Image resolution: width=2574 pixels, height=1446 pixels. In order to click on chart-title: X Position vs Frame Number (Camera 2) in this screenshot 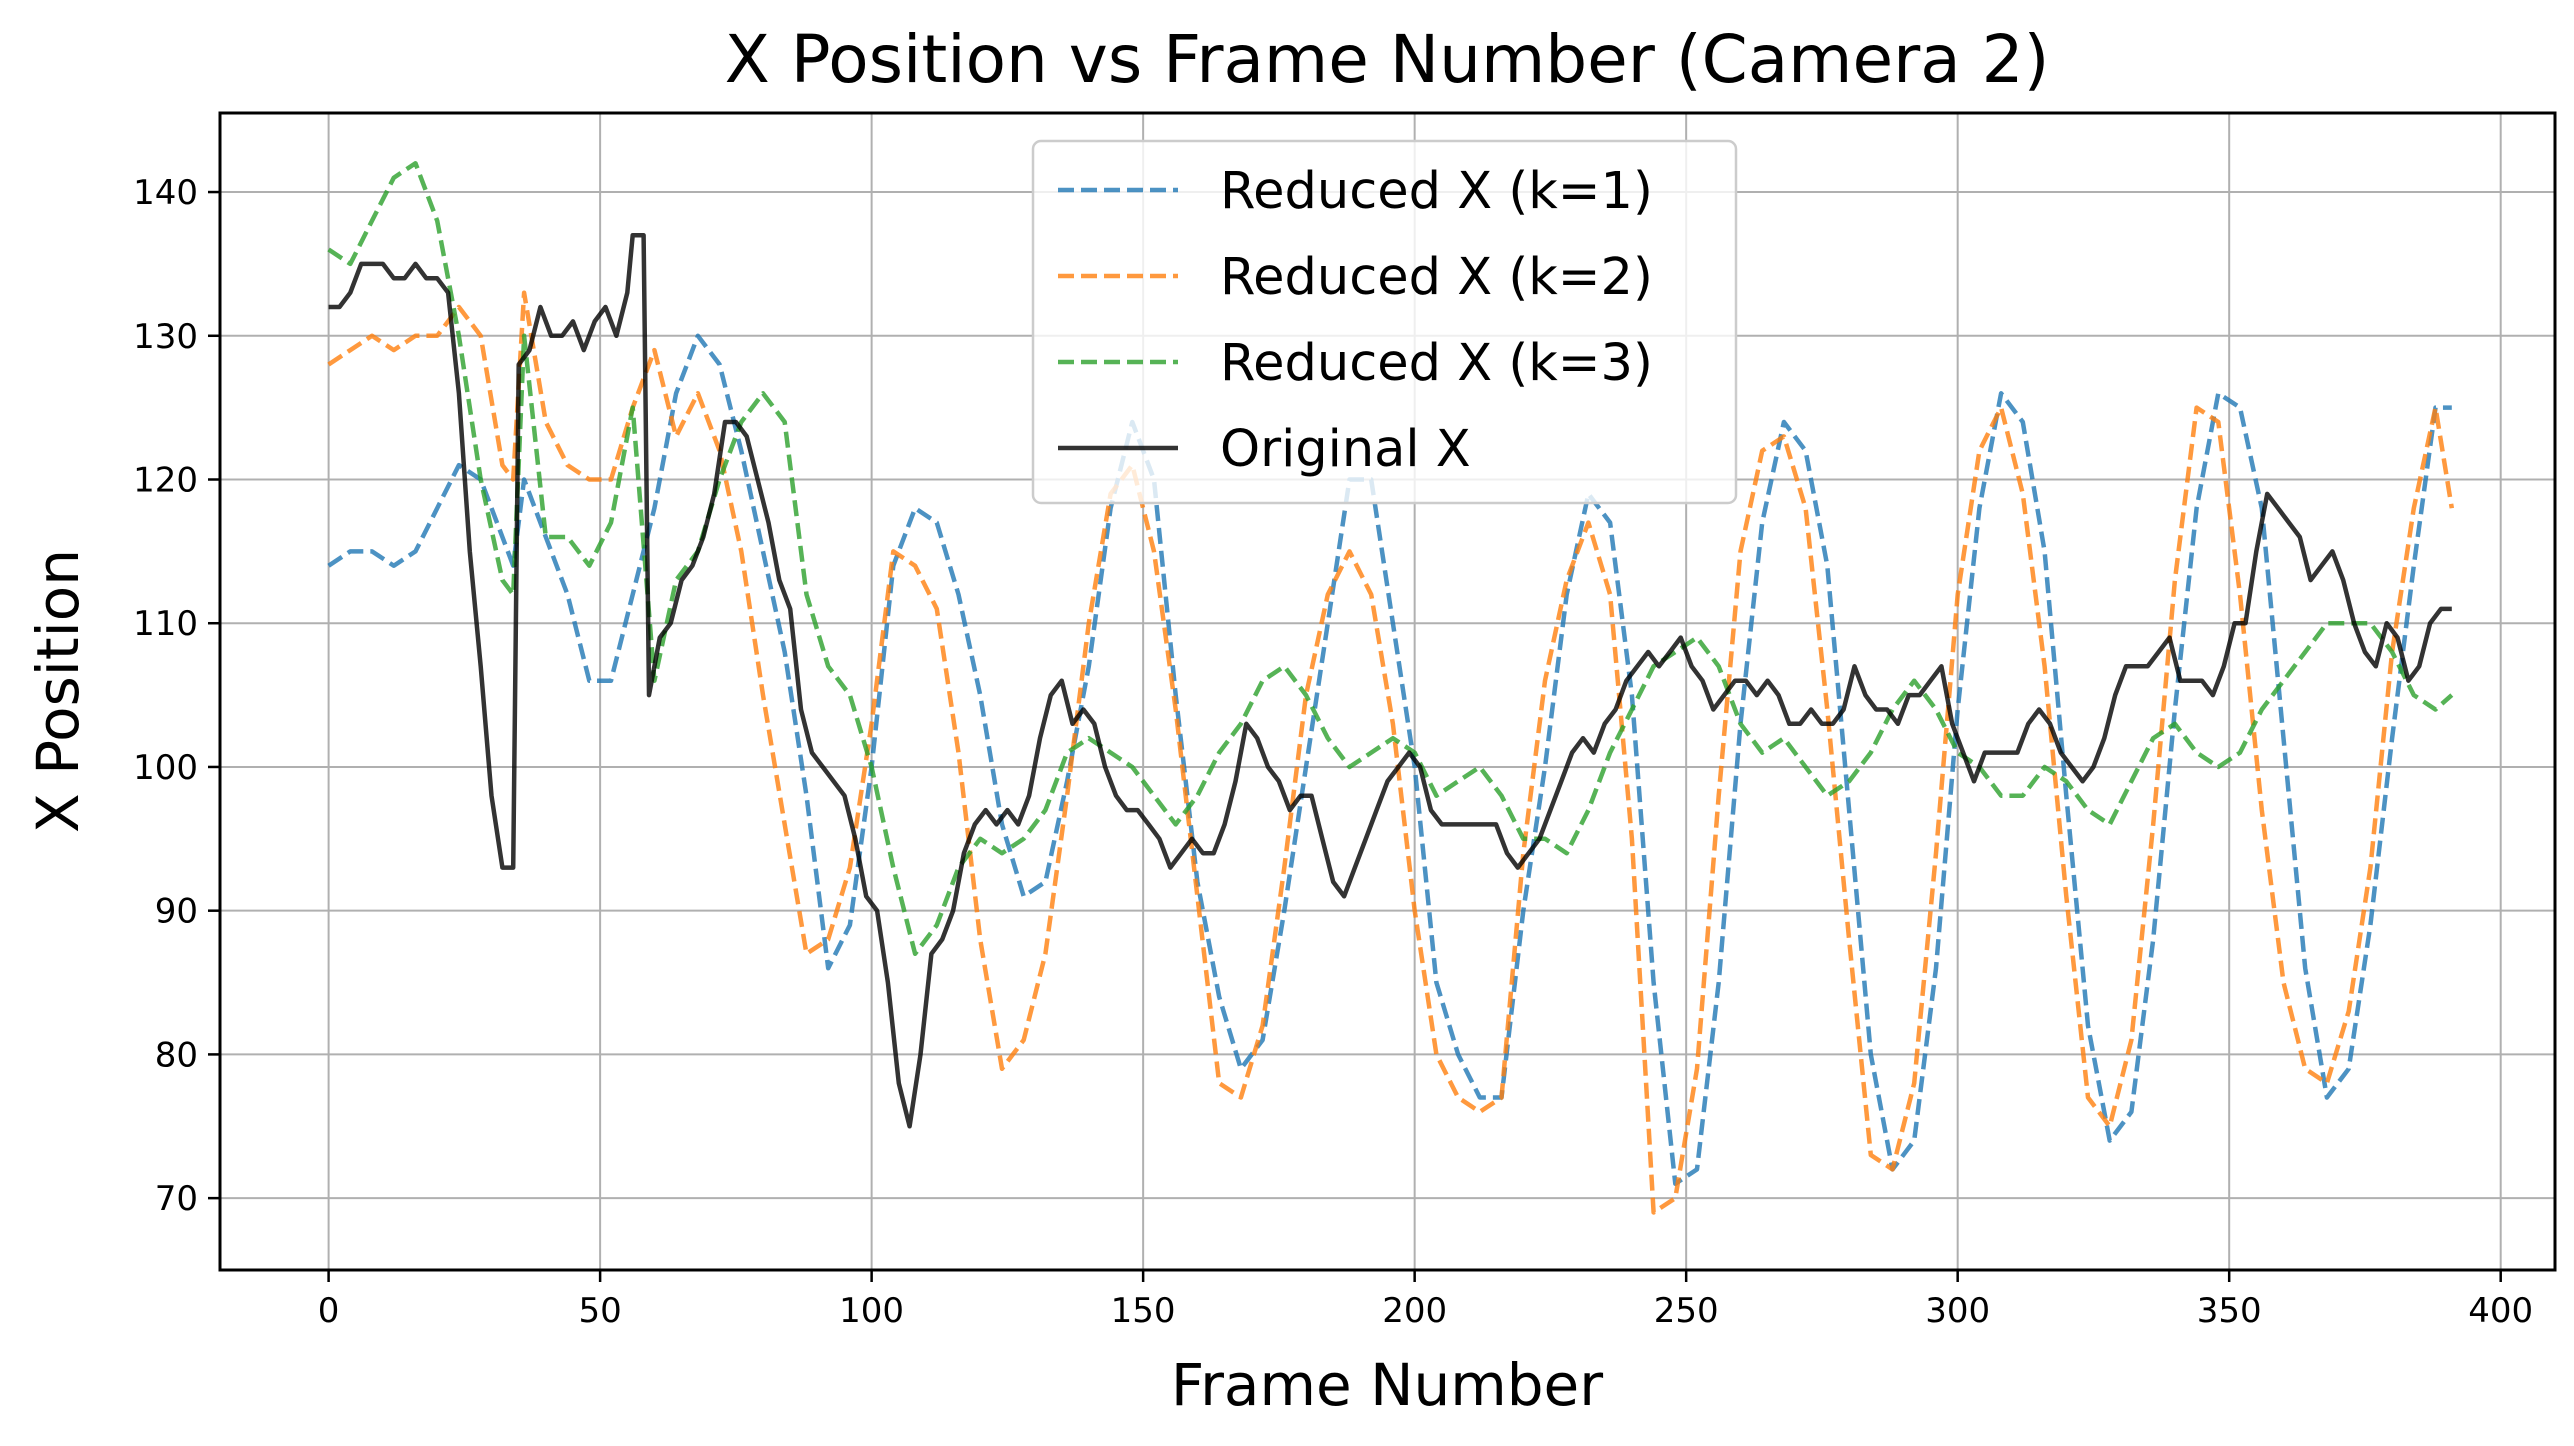, I will do `click(1387, 59)`.